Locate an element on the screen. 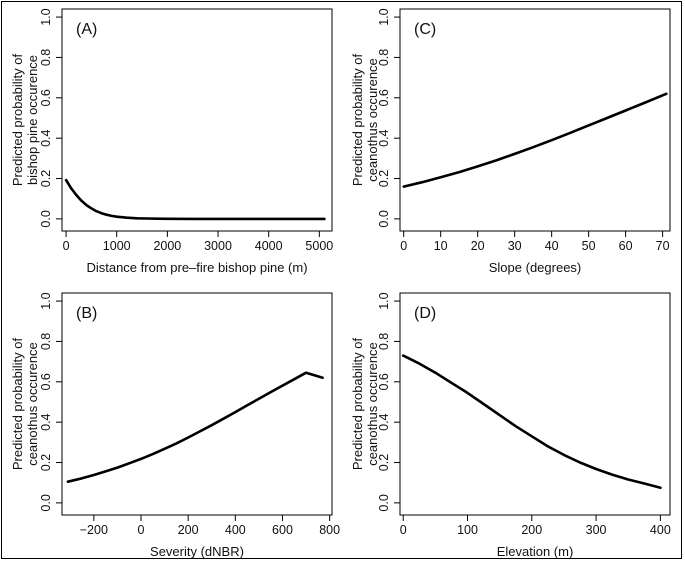 This screenshot has height=562, width=685. x-tick-label: 4000 is located at coordinates (269, 246).